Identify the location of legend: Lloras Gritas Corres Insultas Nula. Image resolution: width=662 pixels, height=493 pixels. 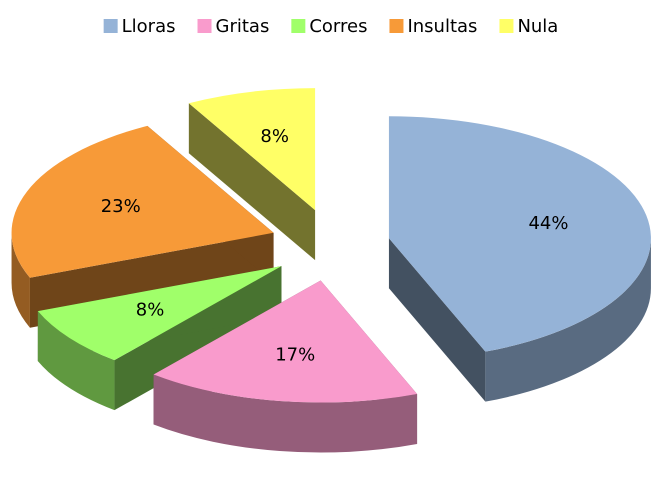
(330, 26).